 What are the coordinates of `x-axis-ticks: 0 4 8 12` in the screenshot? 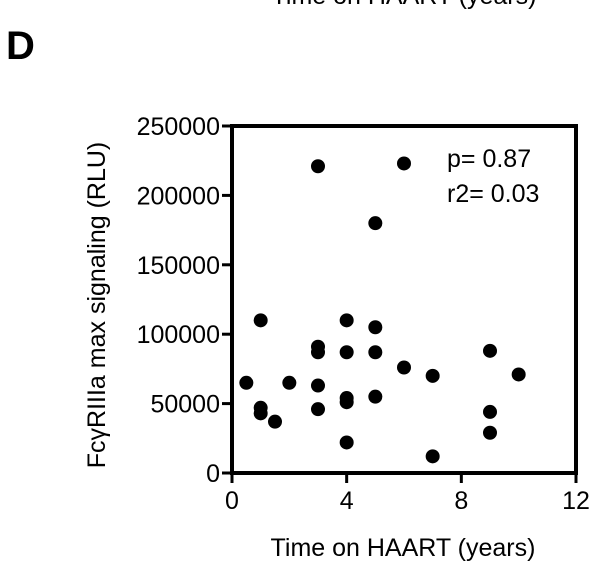 It's located at (407, 494).